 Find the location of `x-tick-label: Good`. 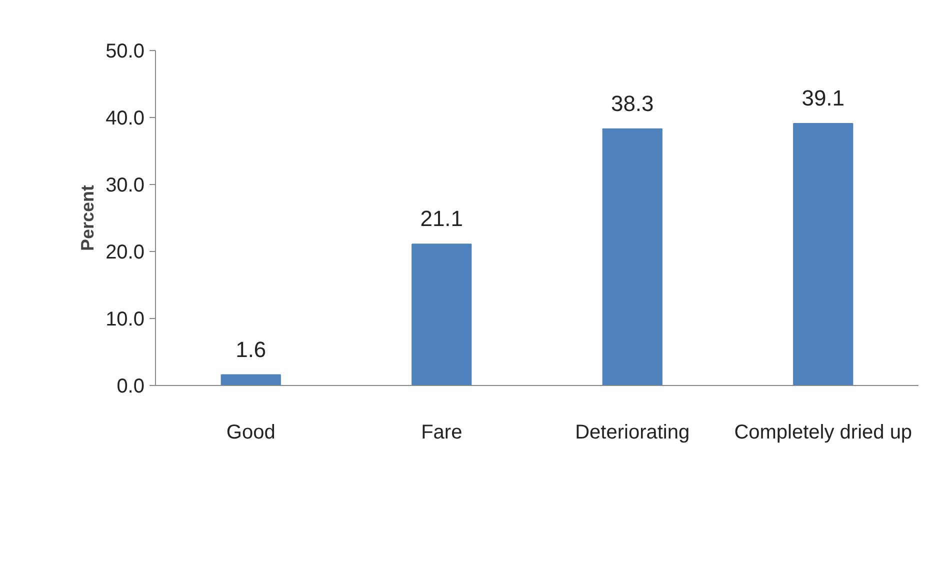

x-tick-label: Good is located at coordinates (251, 433).